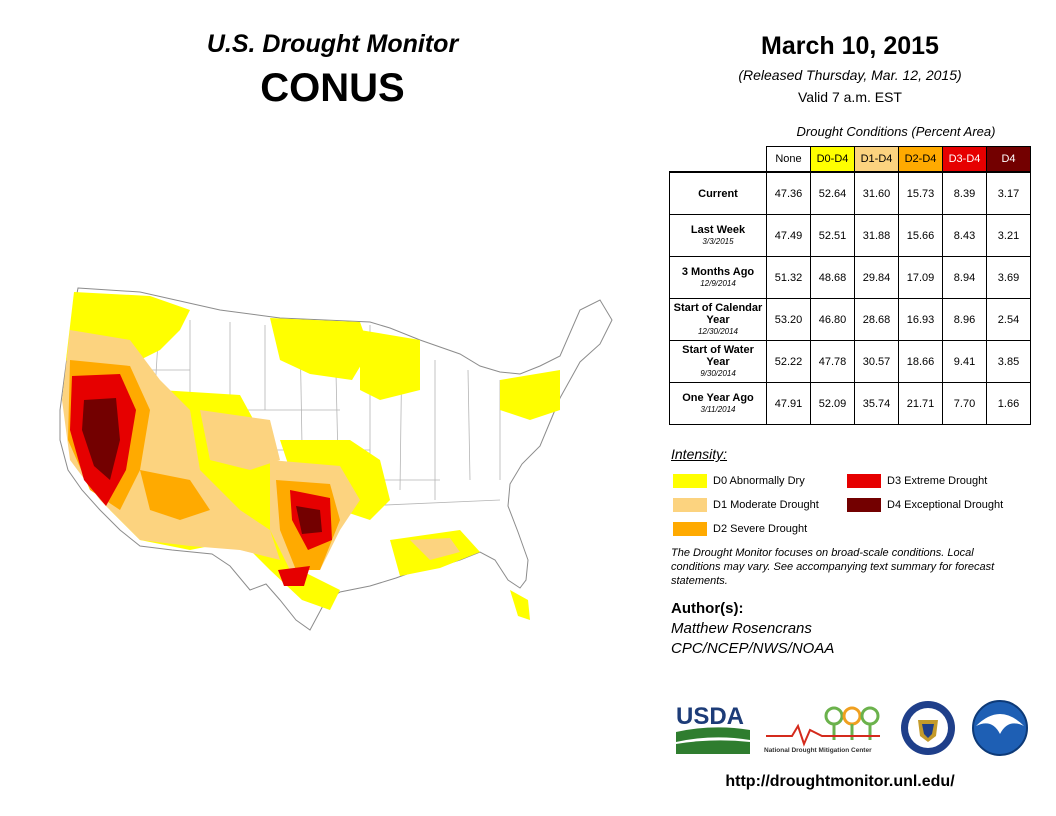 This screenshot has width=1056, height=816. I want to click on table-cell: 52.51, so click(832, 235).